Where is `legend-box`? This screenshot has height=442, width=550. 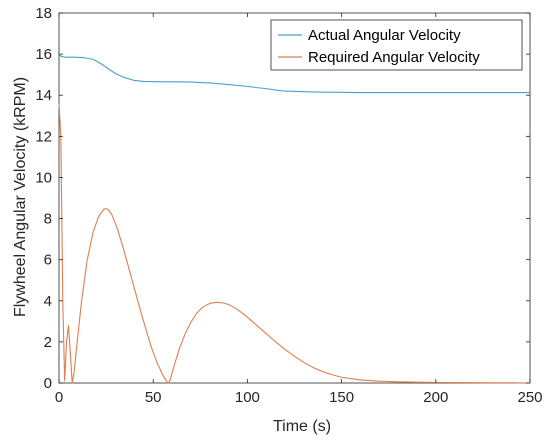 legend-box is located at coordinates (396, 45).